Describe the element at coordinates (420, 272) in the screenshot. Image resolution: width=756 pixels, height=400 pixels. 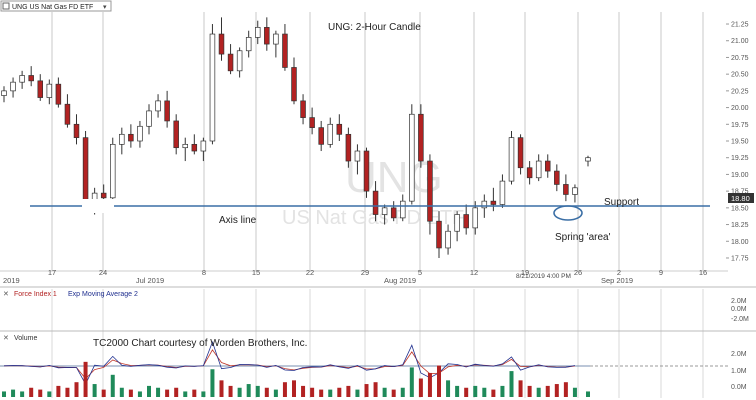
I see `date-tick-label: 5` at that location.